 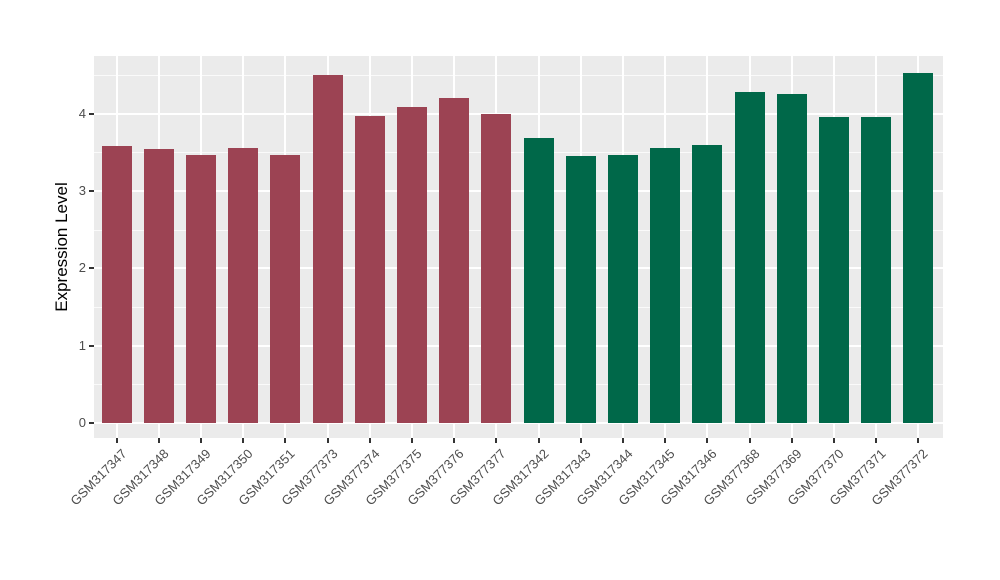 What do you see at coordinates (622, 289) in the screenshot?
I see `bar-GSM317344` at bounding box center [622, 289].